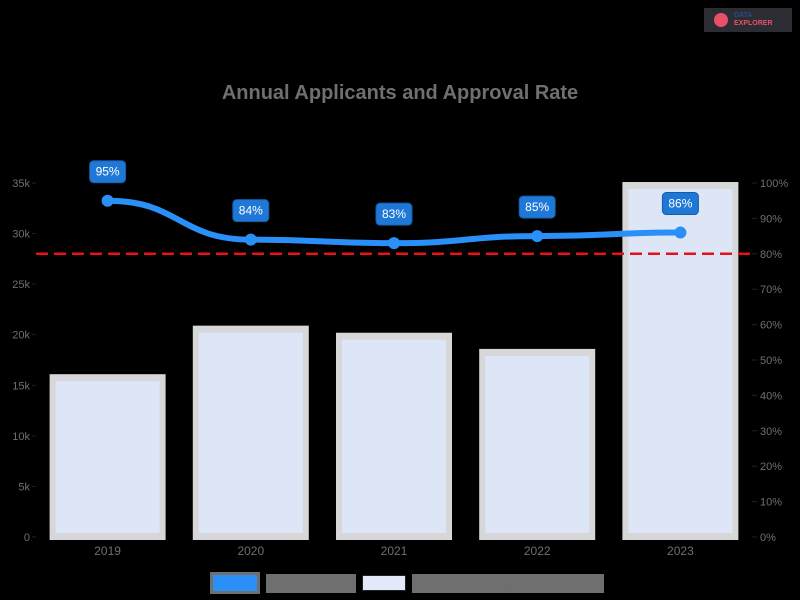 The width and height of the screenshot is (800, 600). Describe the element at coordinates (771, 219) in the screenshot. I see `right-tick-label: 90%` at that location.